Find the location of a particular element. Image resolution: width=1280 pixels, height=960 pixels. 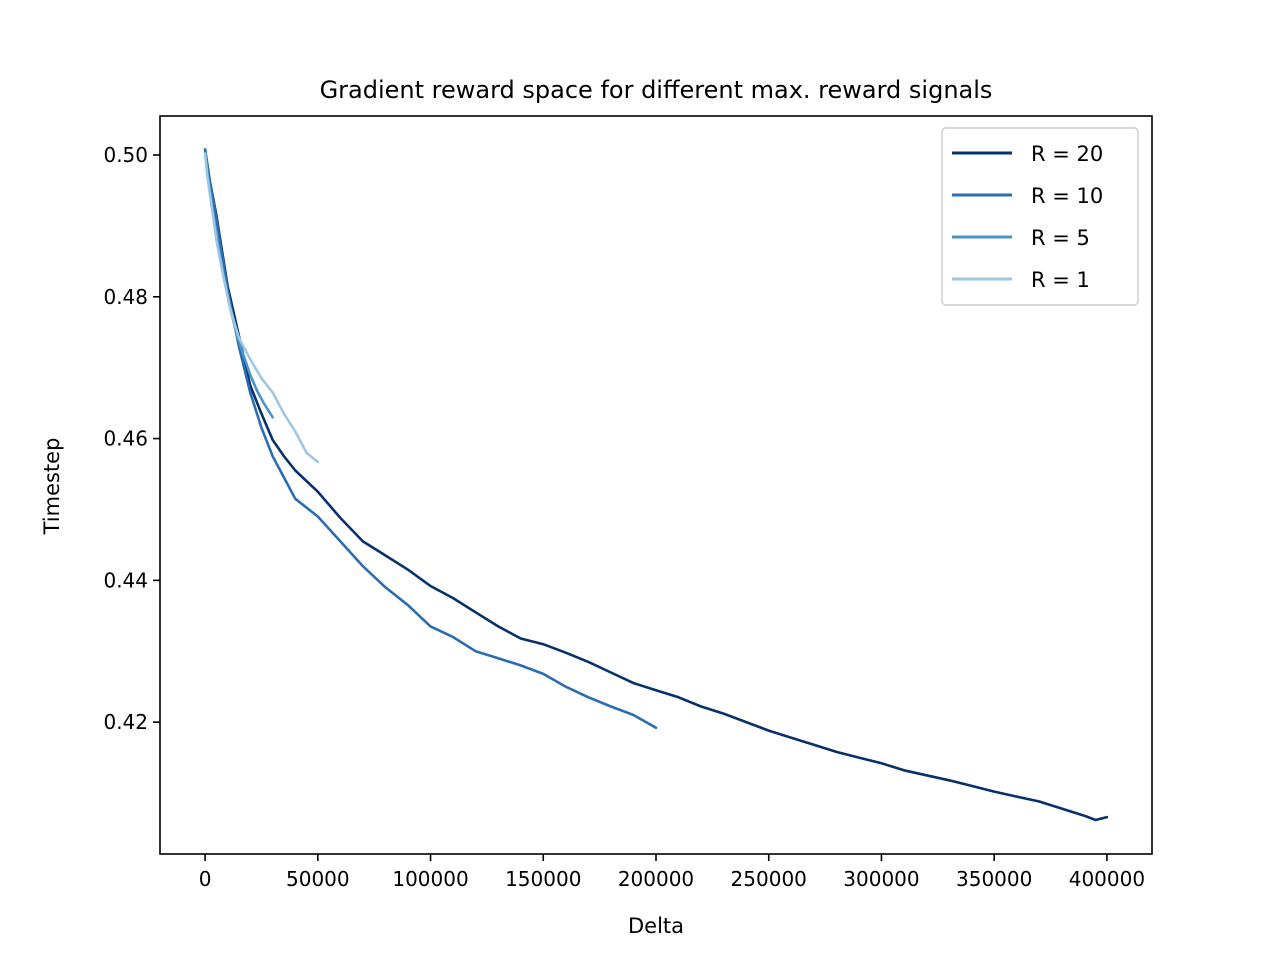

y-axis: 0.42 0.44 0.46 0.48 0.50 is located at coordinates (131, 438).